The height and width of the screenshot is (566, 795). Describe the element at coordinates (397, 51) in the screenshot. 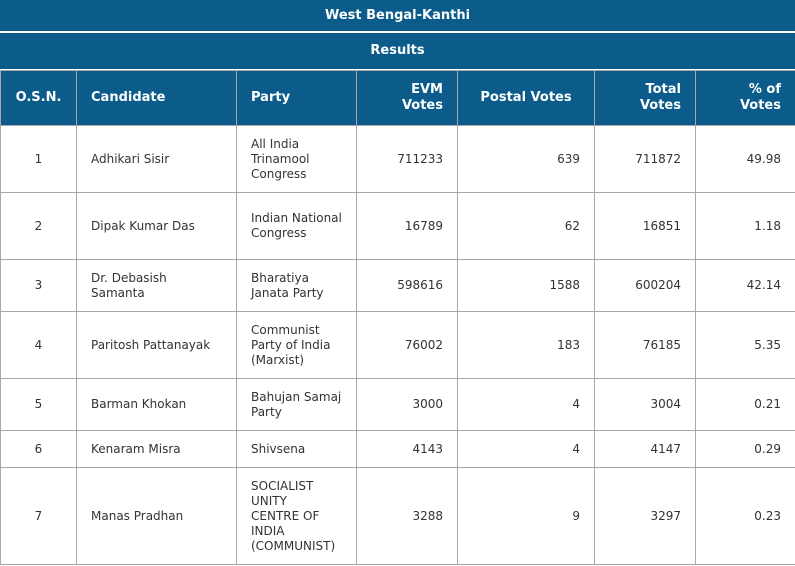

I see `results-heading: Results` at that location.